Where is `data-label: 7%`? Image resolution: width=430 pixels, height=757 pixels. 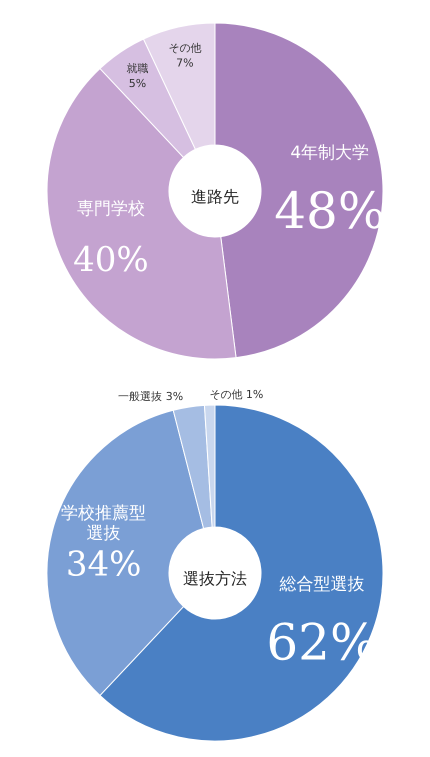 data-label: 7% is located at coordinates (185, 63).